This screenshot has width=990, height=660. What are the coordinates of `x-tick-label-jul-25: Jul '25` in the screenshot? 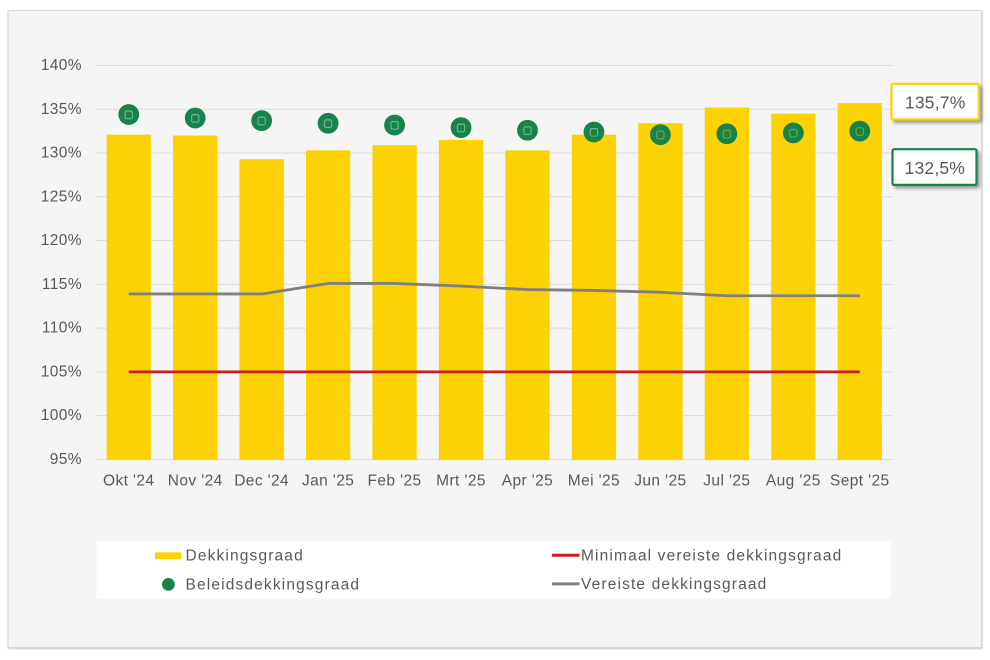 It's located at (726, 480).